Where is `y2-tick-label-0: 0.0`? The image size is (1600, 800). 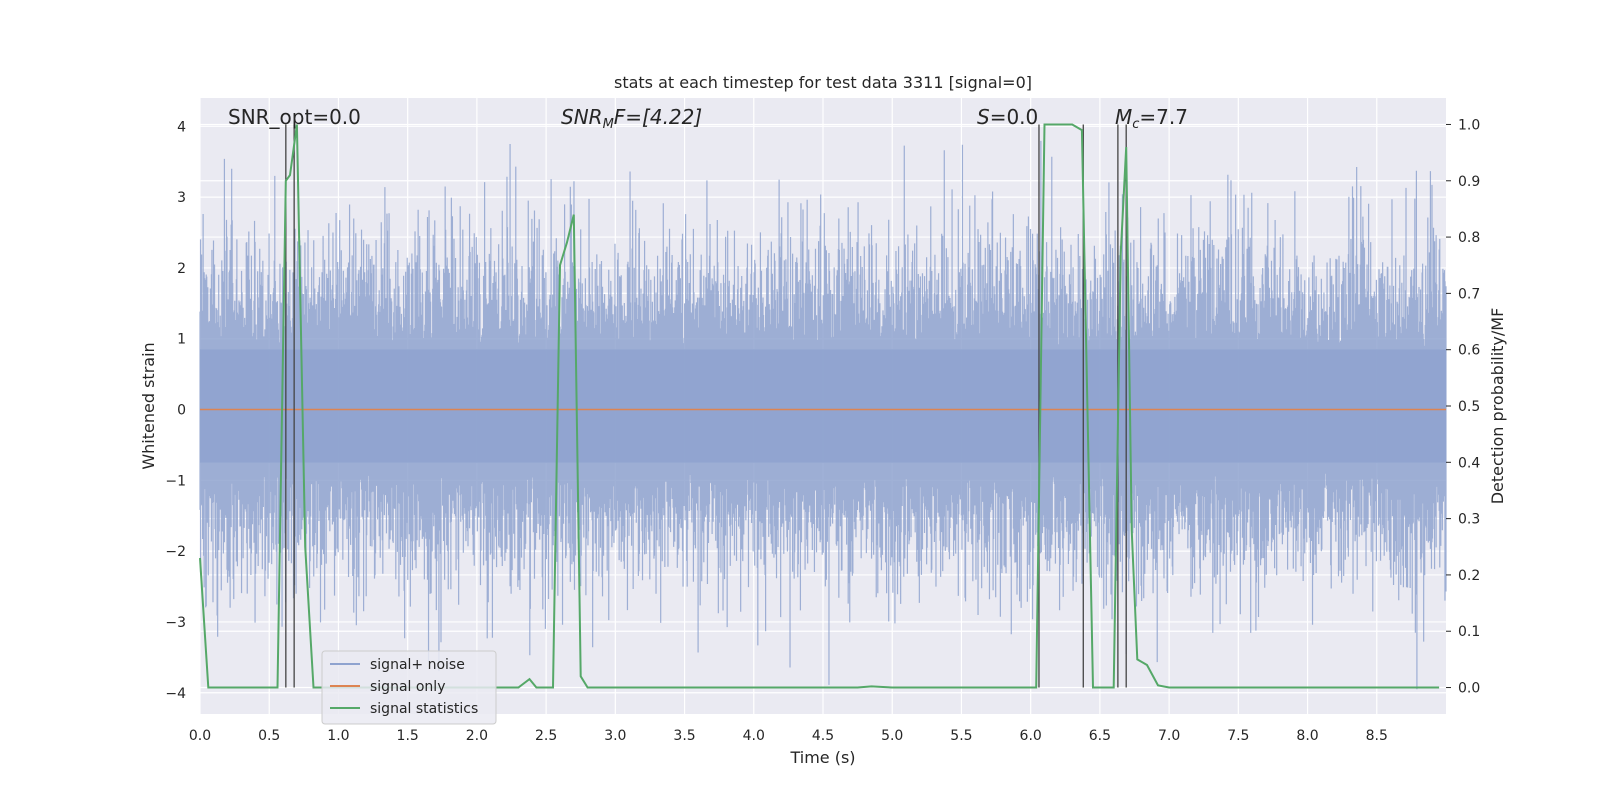
y2-tick-label-0: 0.0 is located at coordinates (1469, 689).